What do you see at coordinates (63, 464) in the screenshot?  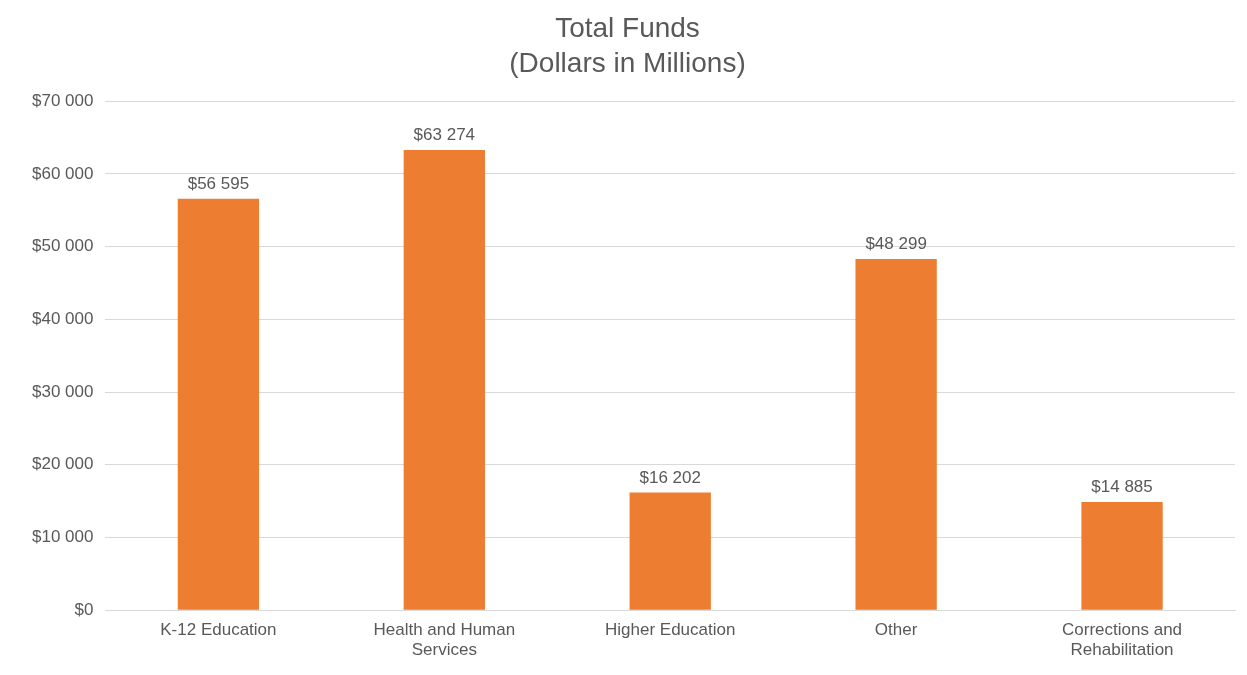 I see `y-tick-label: $20 000` at bounding box center [63, 464].